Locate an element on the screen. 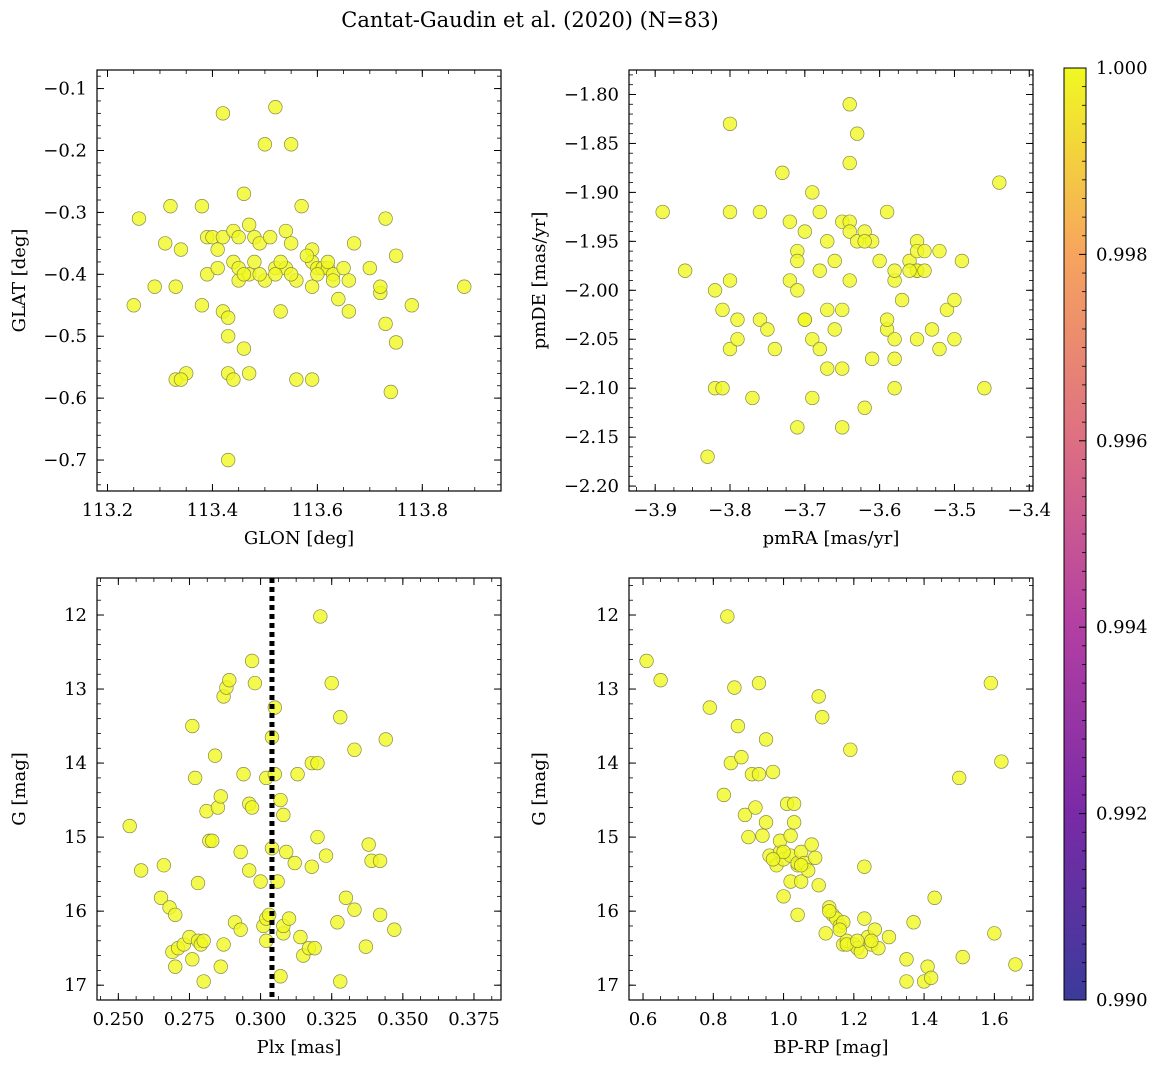 Image resolution: width=1161 pixels, height=1068 pixels. x-axis-label: BP-RP [mag] is located at coordinates (830, 1047).